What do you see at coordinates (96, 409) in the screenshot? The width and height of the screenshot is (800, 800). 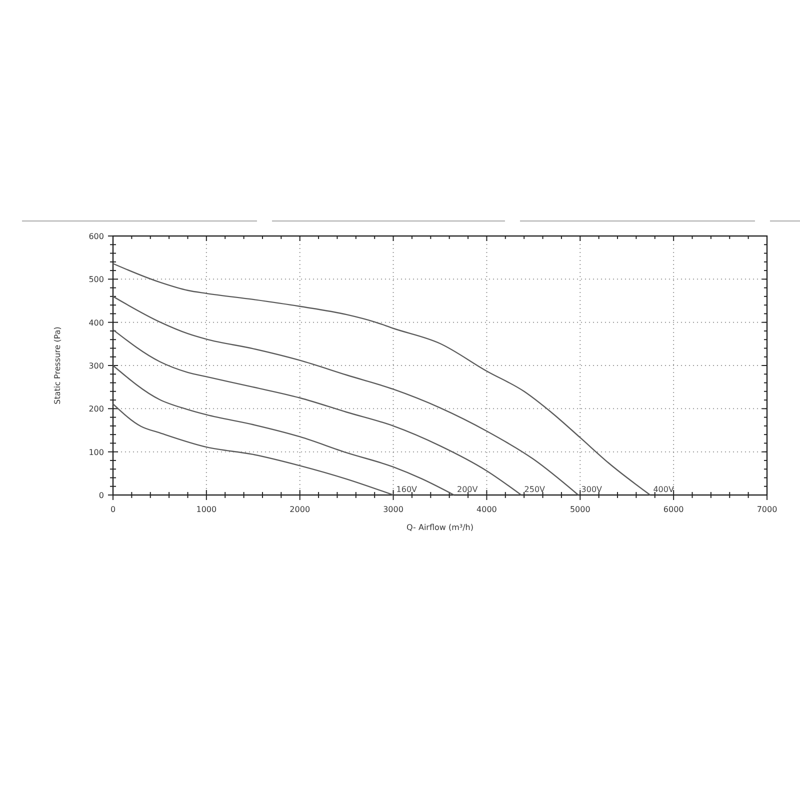 I see `y-tick-label: 200` at bounding box center [96, 409].